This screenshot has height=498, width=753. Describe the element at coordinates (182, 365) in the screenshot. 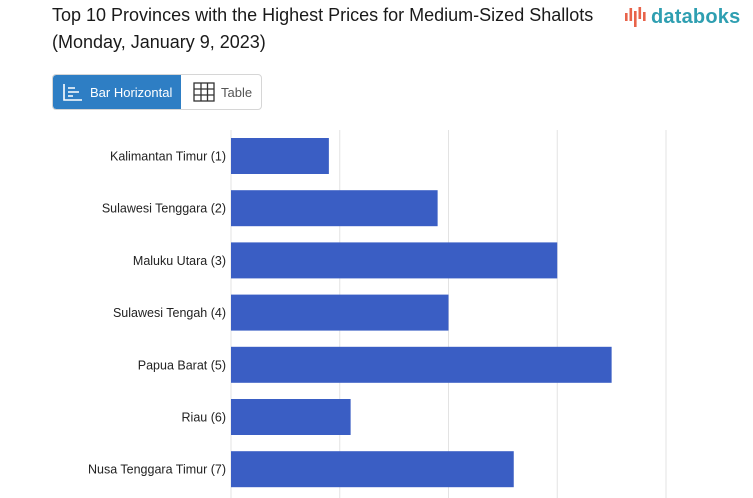

I see `category-label: Papua Barat (5)` at that location.